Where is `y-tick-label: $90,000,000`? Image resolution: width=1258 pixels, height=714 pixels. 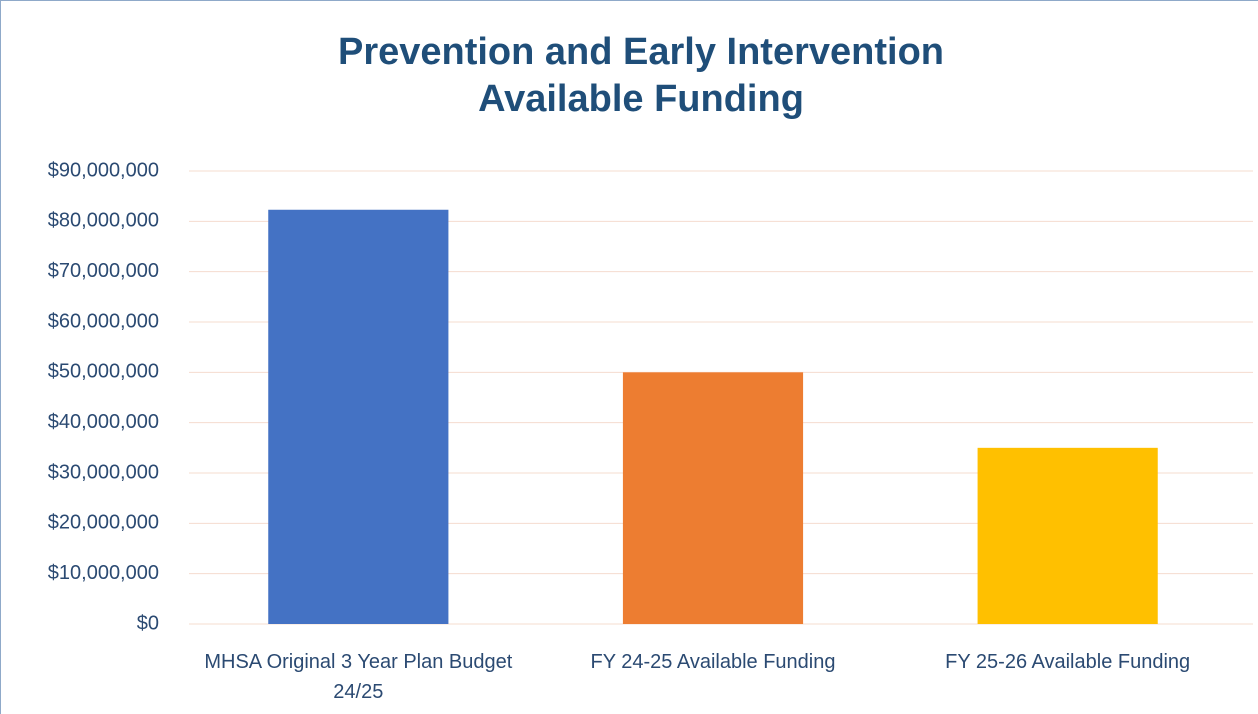 y-tick-label: $90,000,000 is located at coordinates (103, 170).